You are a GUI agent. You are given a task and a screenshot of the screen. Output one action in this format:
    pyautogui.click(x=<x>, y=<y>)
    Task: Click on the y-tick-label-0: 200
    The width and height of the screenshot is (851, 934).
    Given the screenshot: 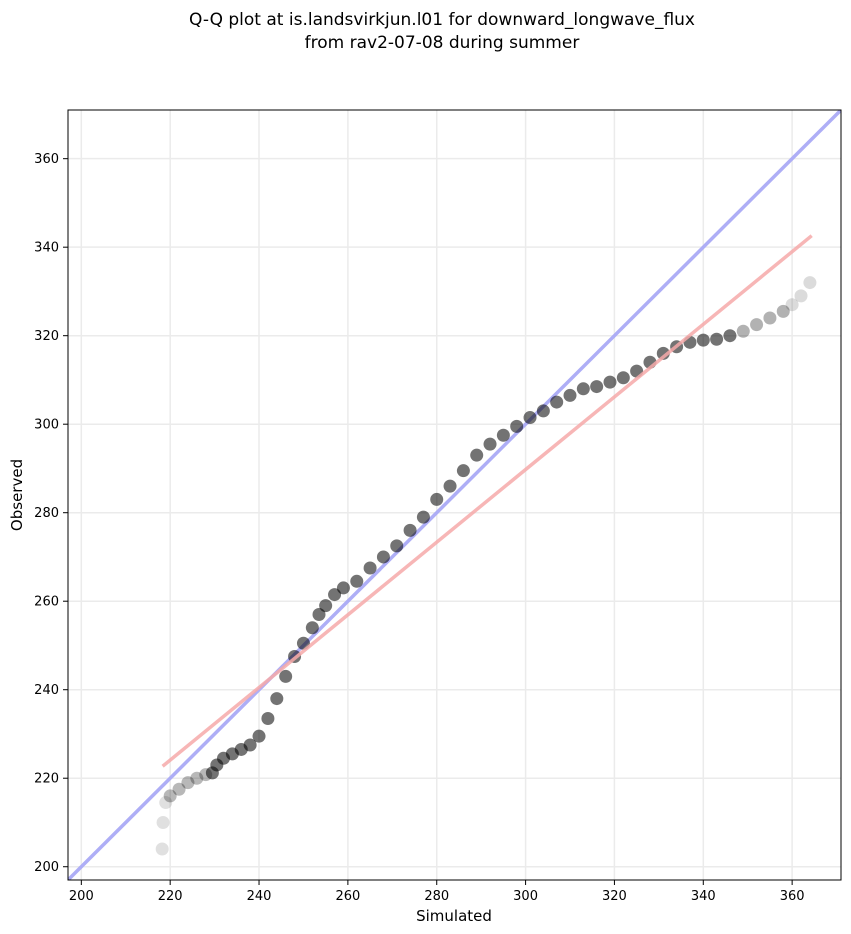 What is the action you would take?
    pyautogui.click(x=46, y=867)
    